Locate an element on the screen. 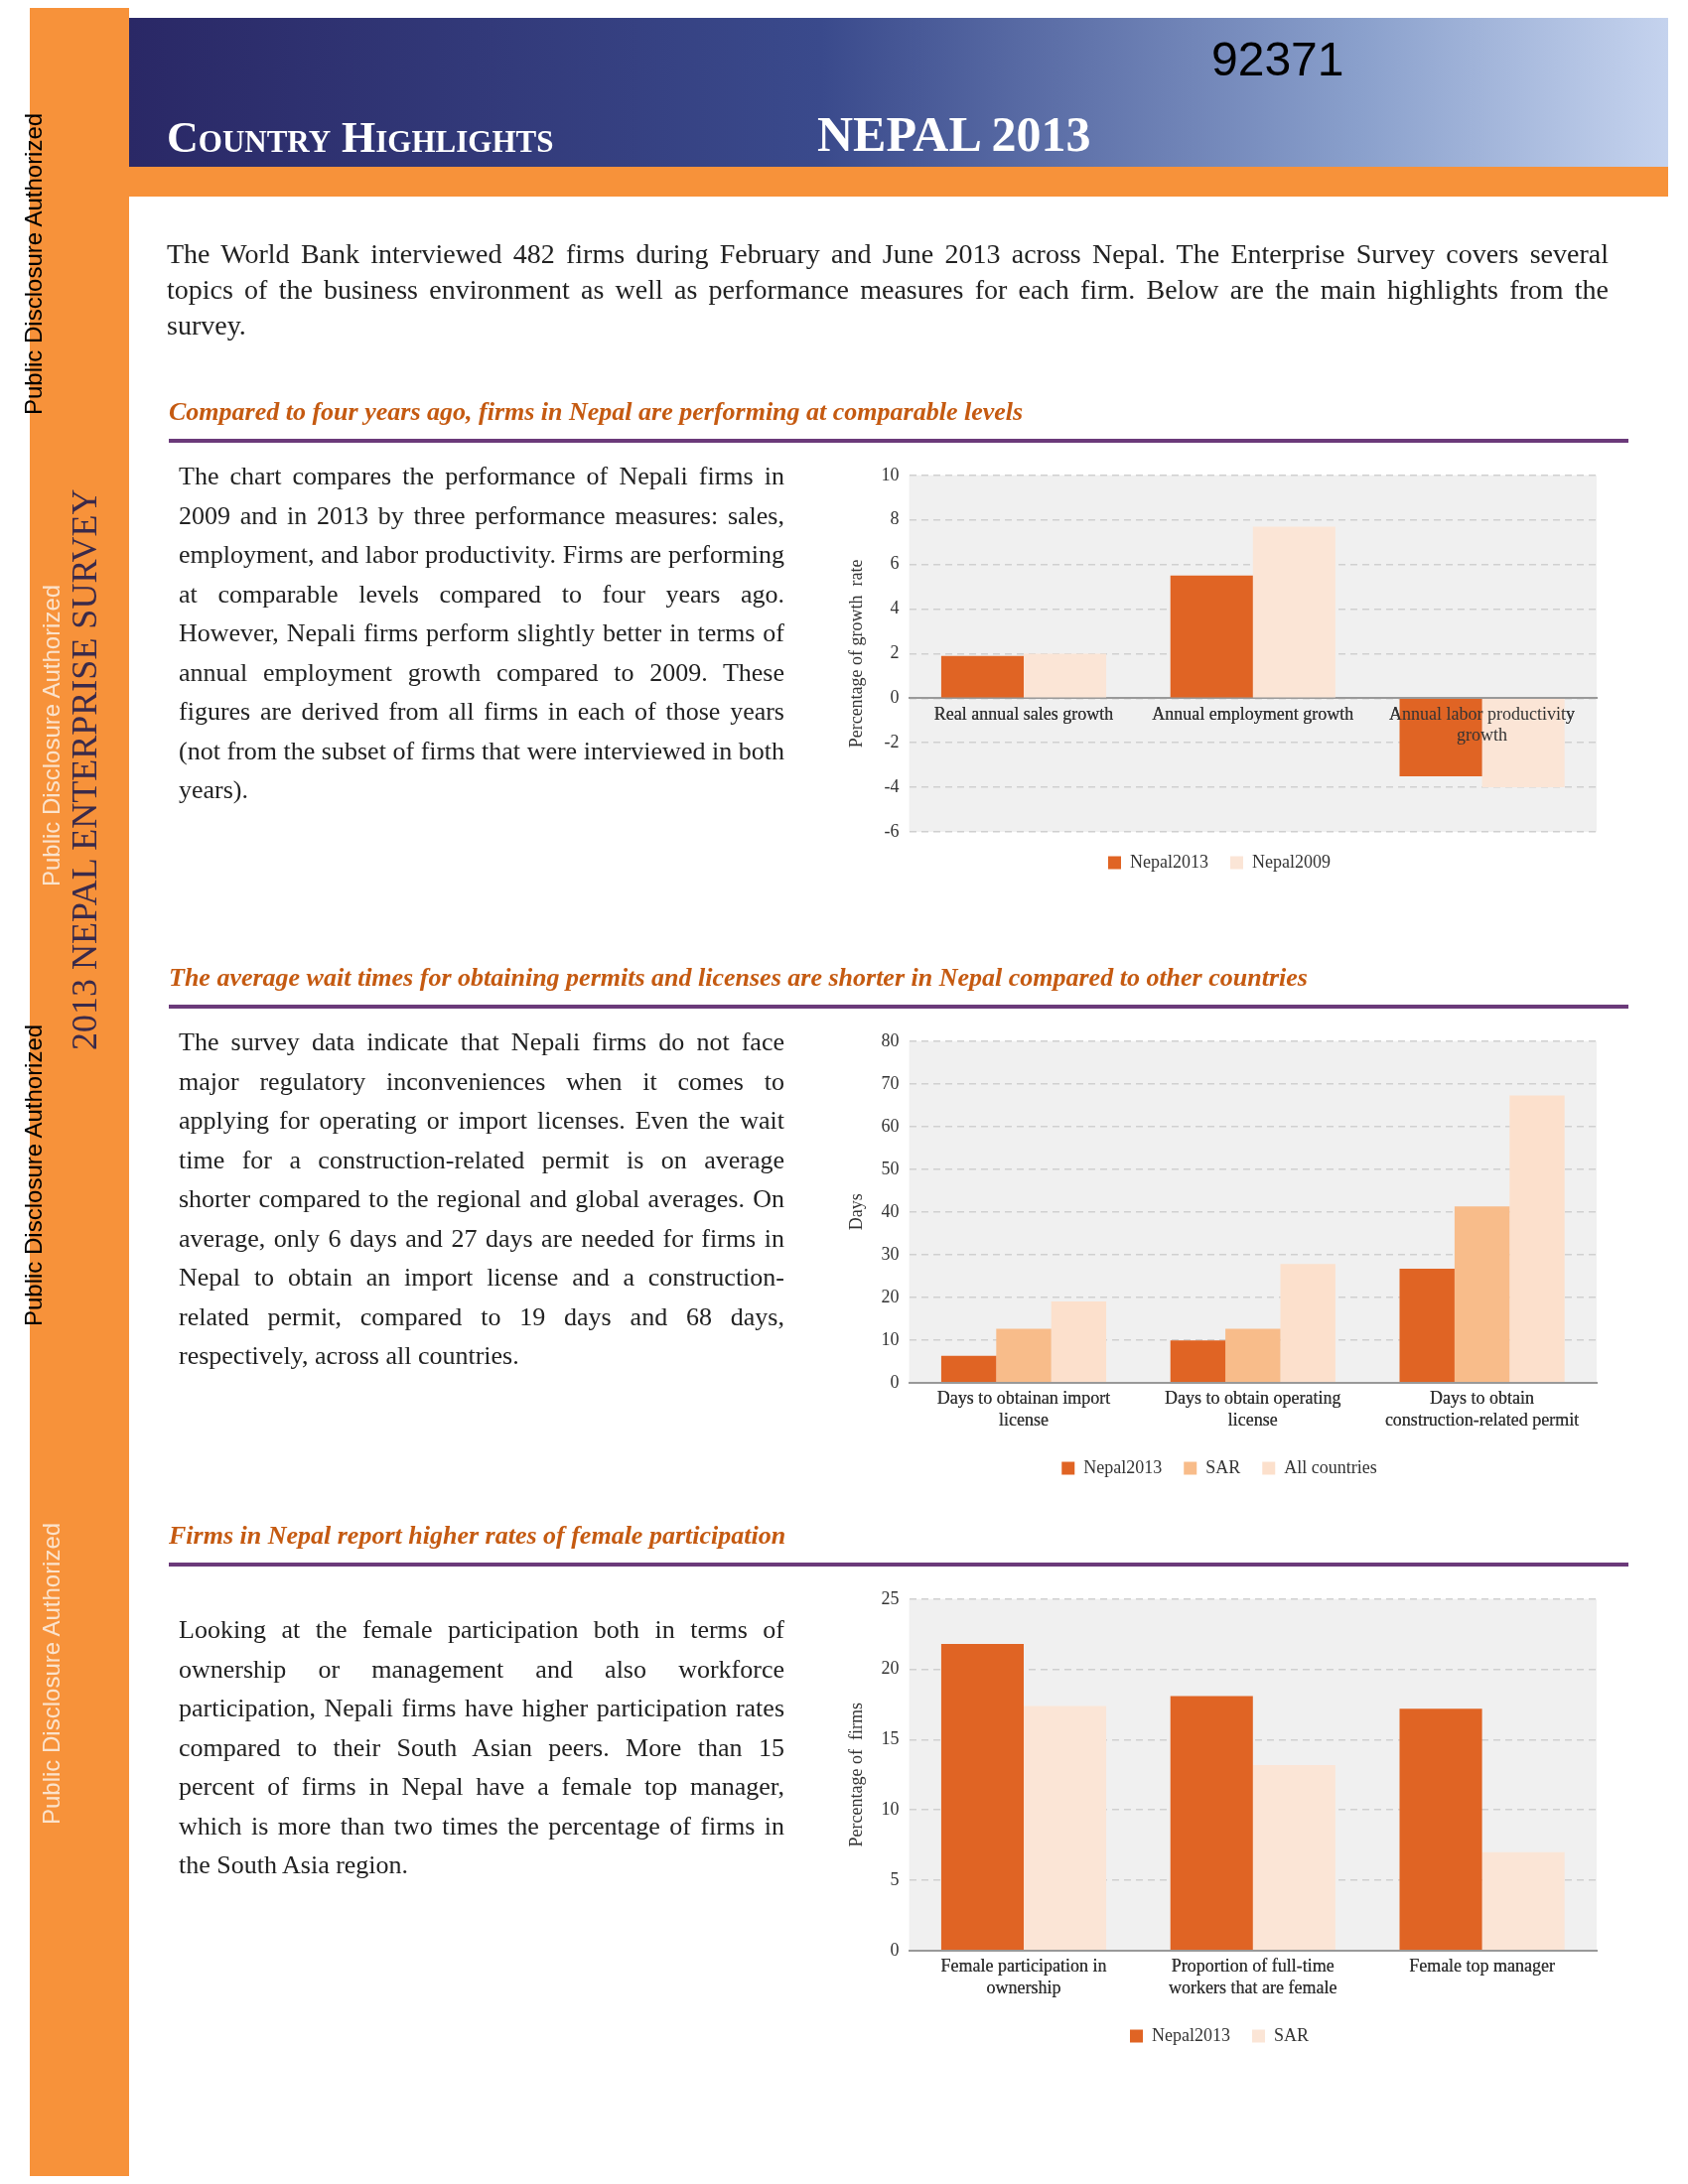 This screenshot has width=1688, height=2184. y-tick-label: 15 is located at coordinates (890, 1738).